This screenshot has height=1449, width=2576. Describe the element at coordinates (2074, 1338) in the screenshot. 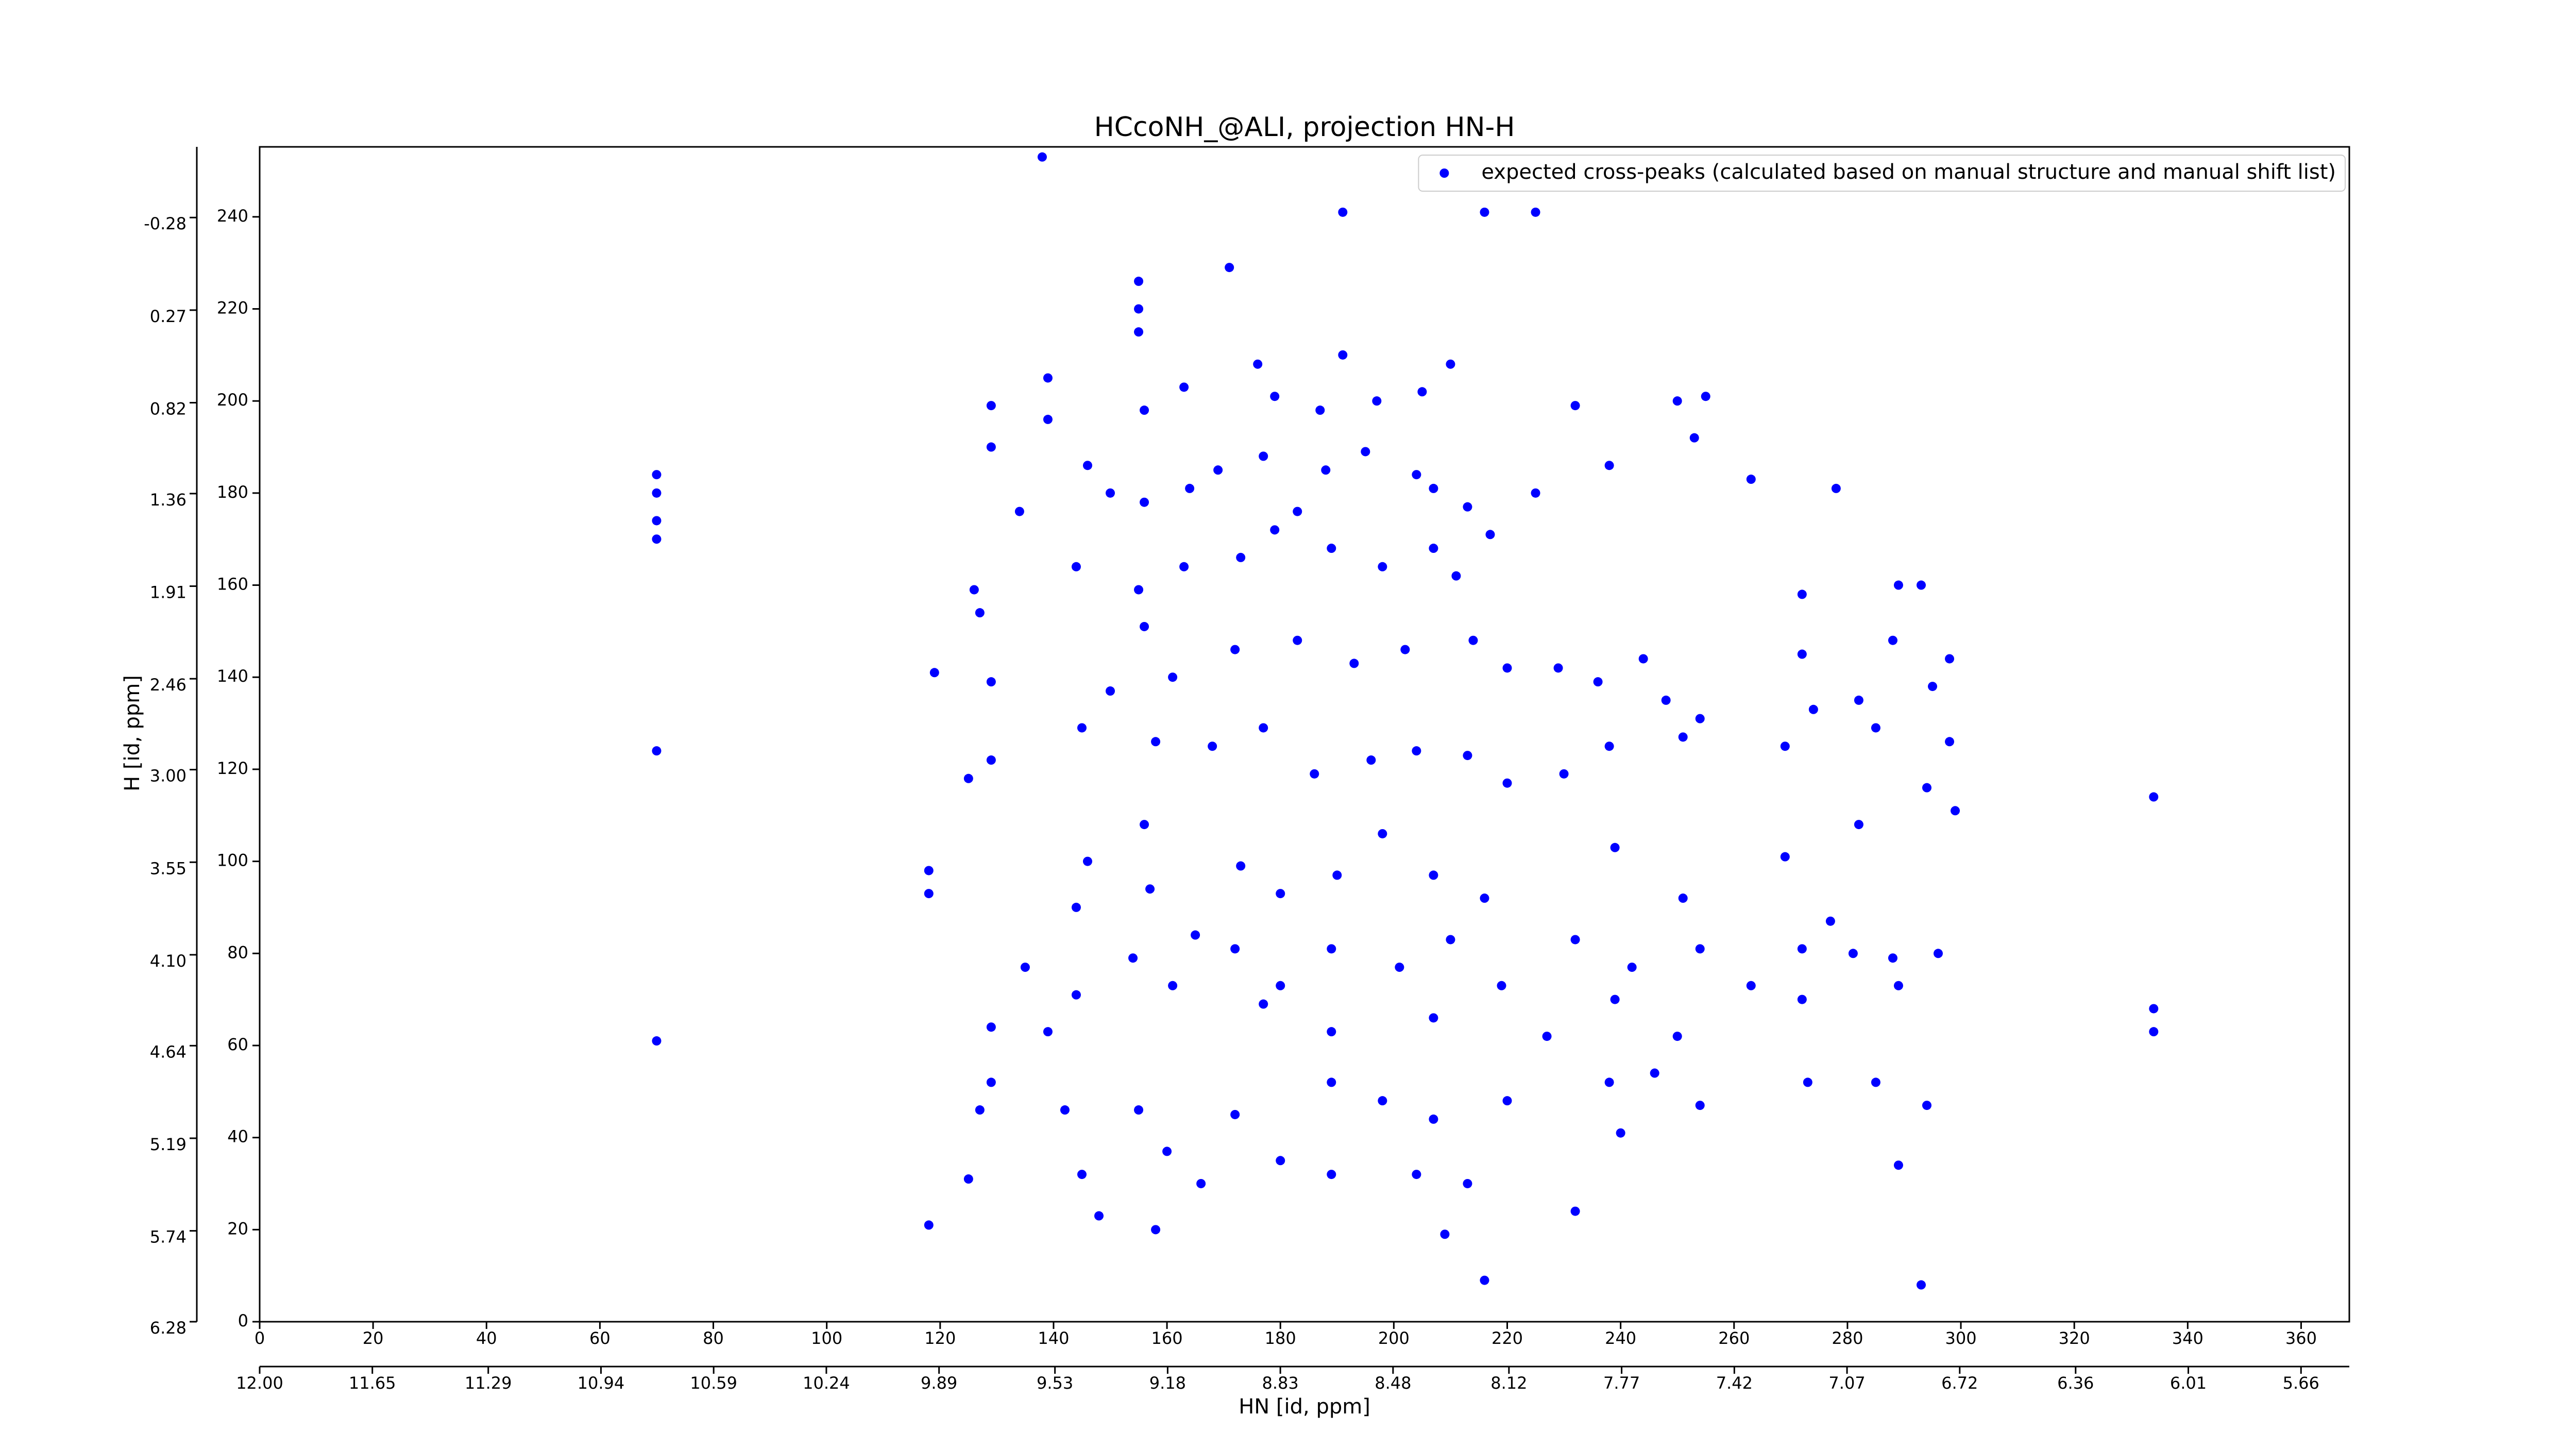

I see `x-tick-label: 320` at that location.